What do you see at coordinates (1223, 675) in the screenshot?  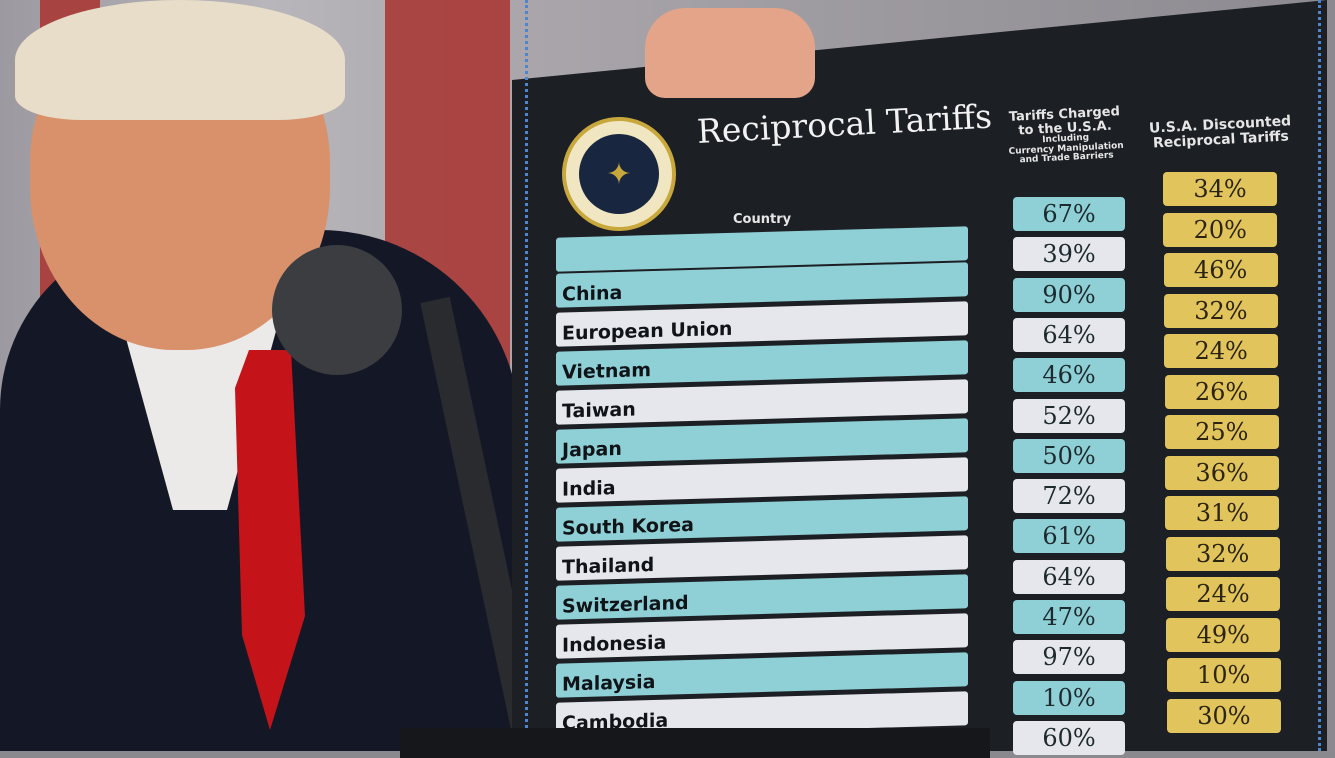 I see `reciprocal-value: 10%` at bounding box center [1223, 675].